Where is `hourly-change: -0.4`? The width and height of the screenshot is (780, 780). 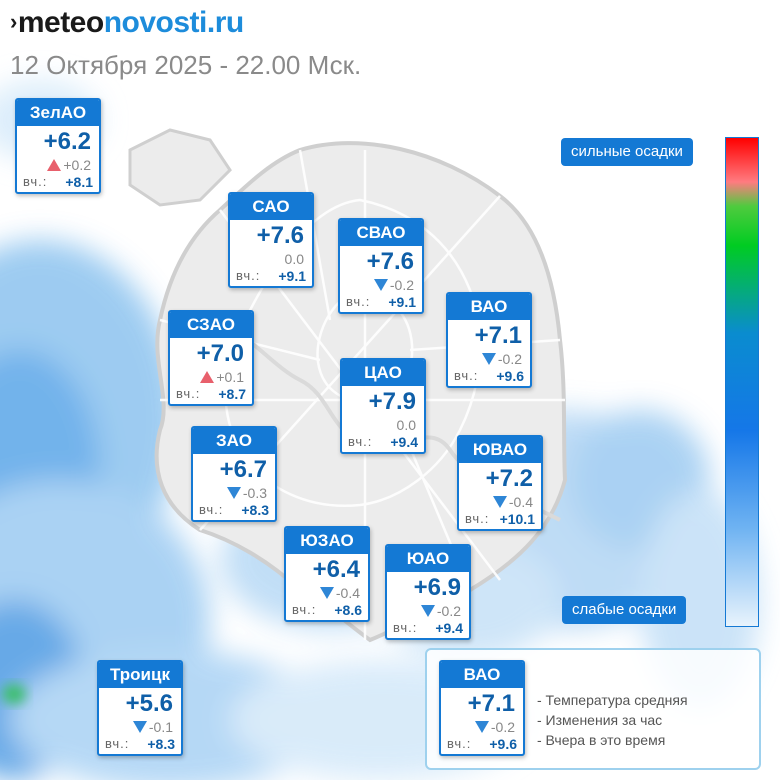 hourly-change: -0.4 is located at coordinates (339, 593).